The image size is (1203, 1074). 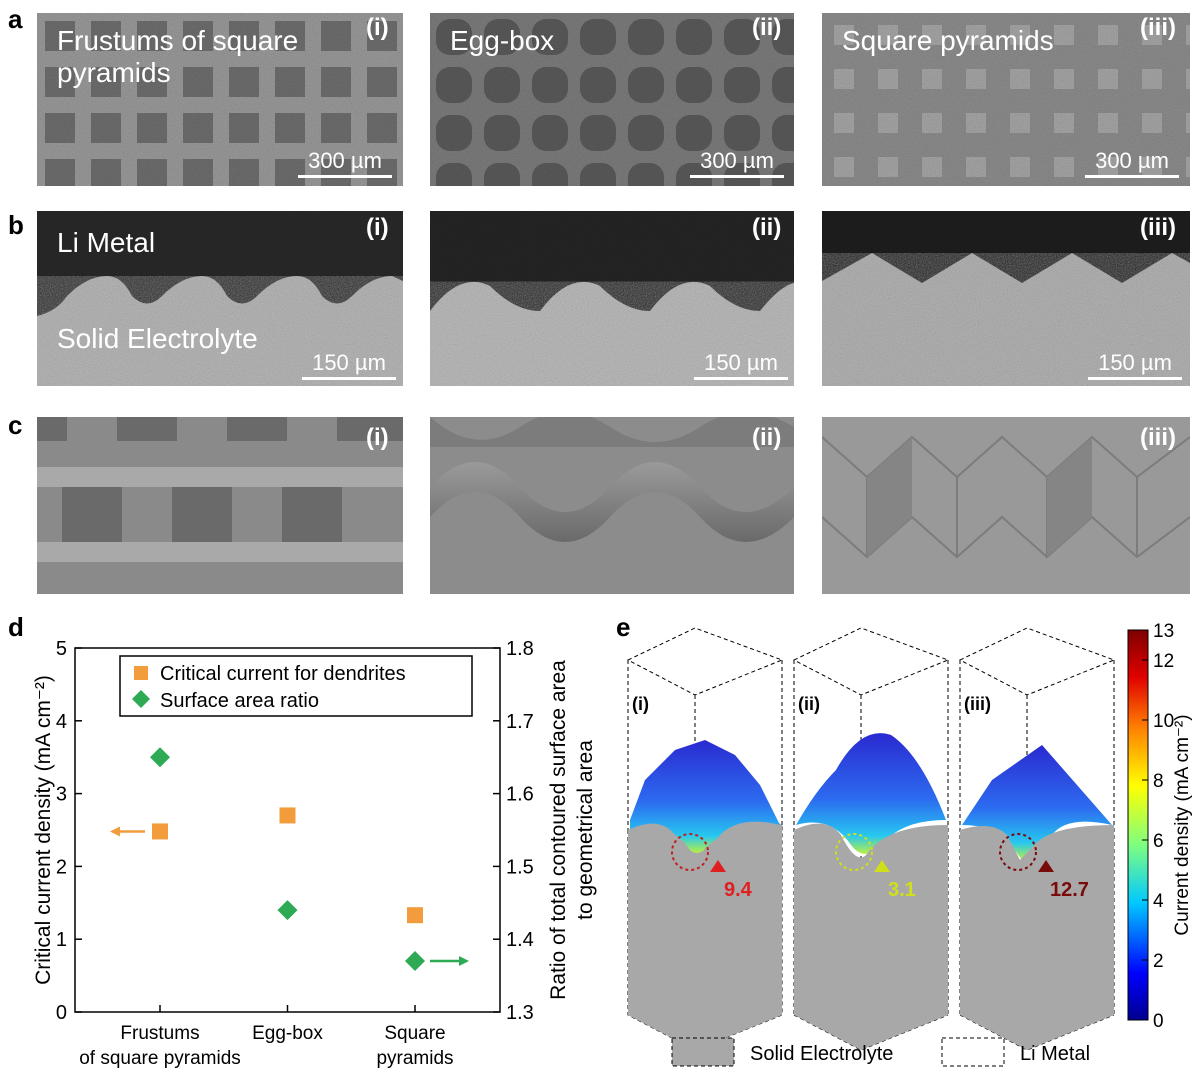 I want to click on panel-letter-b: b, so click(x=16, y=225).